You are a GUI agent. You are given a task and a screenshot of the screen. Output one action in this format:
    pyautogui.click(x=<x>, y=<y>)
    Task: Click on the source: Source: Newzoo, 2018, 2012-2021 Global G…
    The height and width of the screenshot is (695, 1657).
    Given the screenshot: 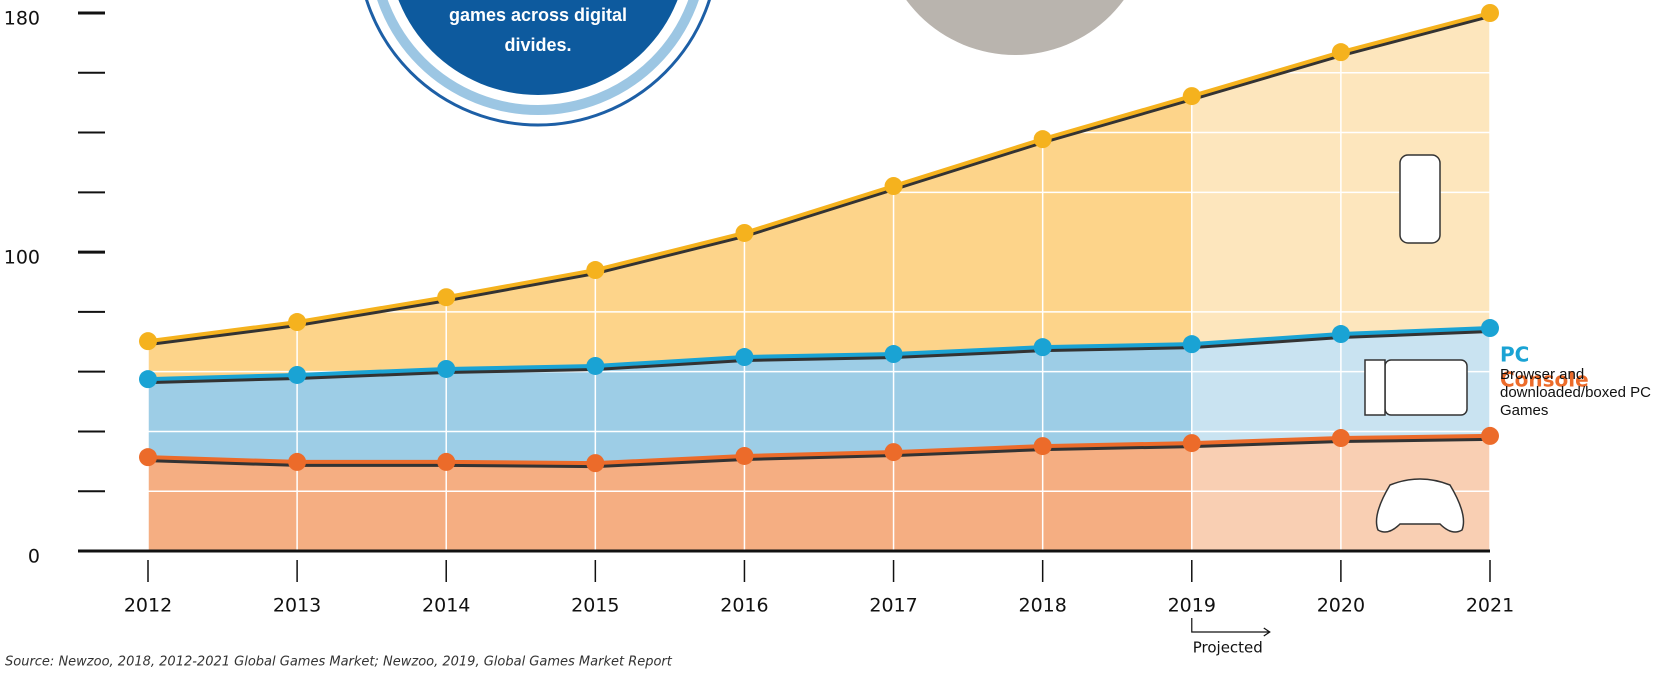 What is the action you would take?
    pyautogui.click(x=339, y=662)
    